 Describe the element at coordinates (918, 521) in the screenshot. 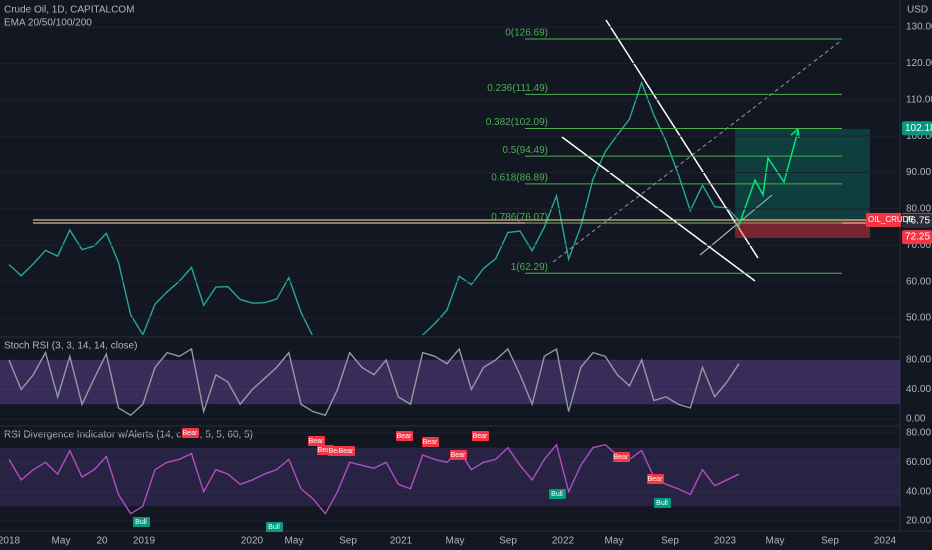

I see `y-tick-label: 20.00` at that location.